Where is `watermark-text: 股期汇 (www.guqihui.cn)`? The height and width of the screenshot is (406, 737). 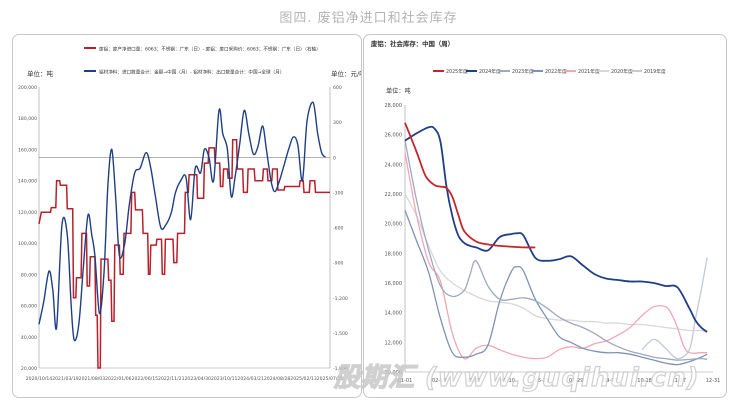 watermark-text: 股期汇 (www.guqihui.cn) is located at coordinates (516, 377).